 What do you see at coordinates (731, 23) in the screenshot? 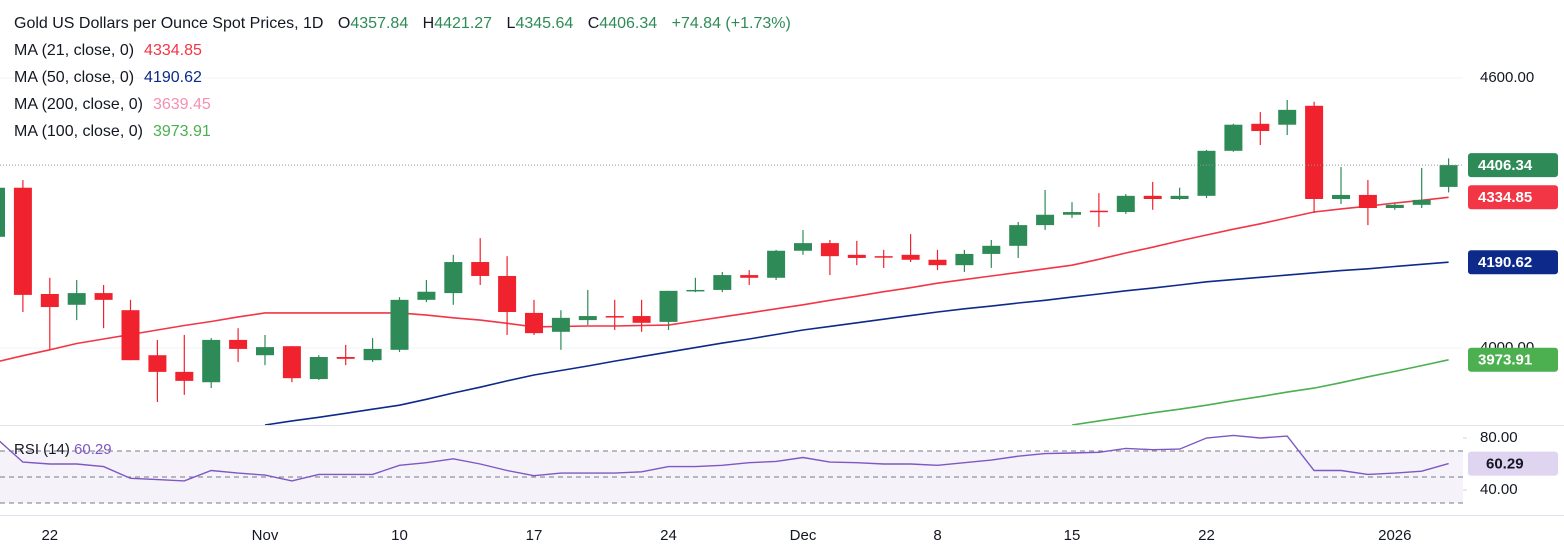
I see `change: +74.84 (+1.73%)` at bounding box center [731, 23].